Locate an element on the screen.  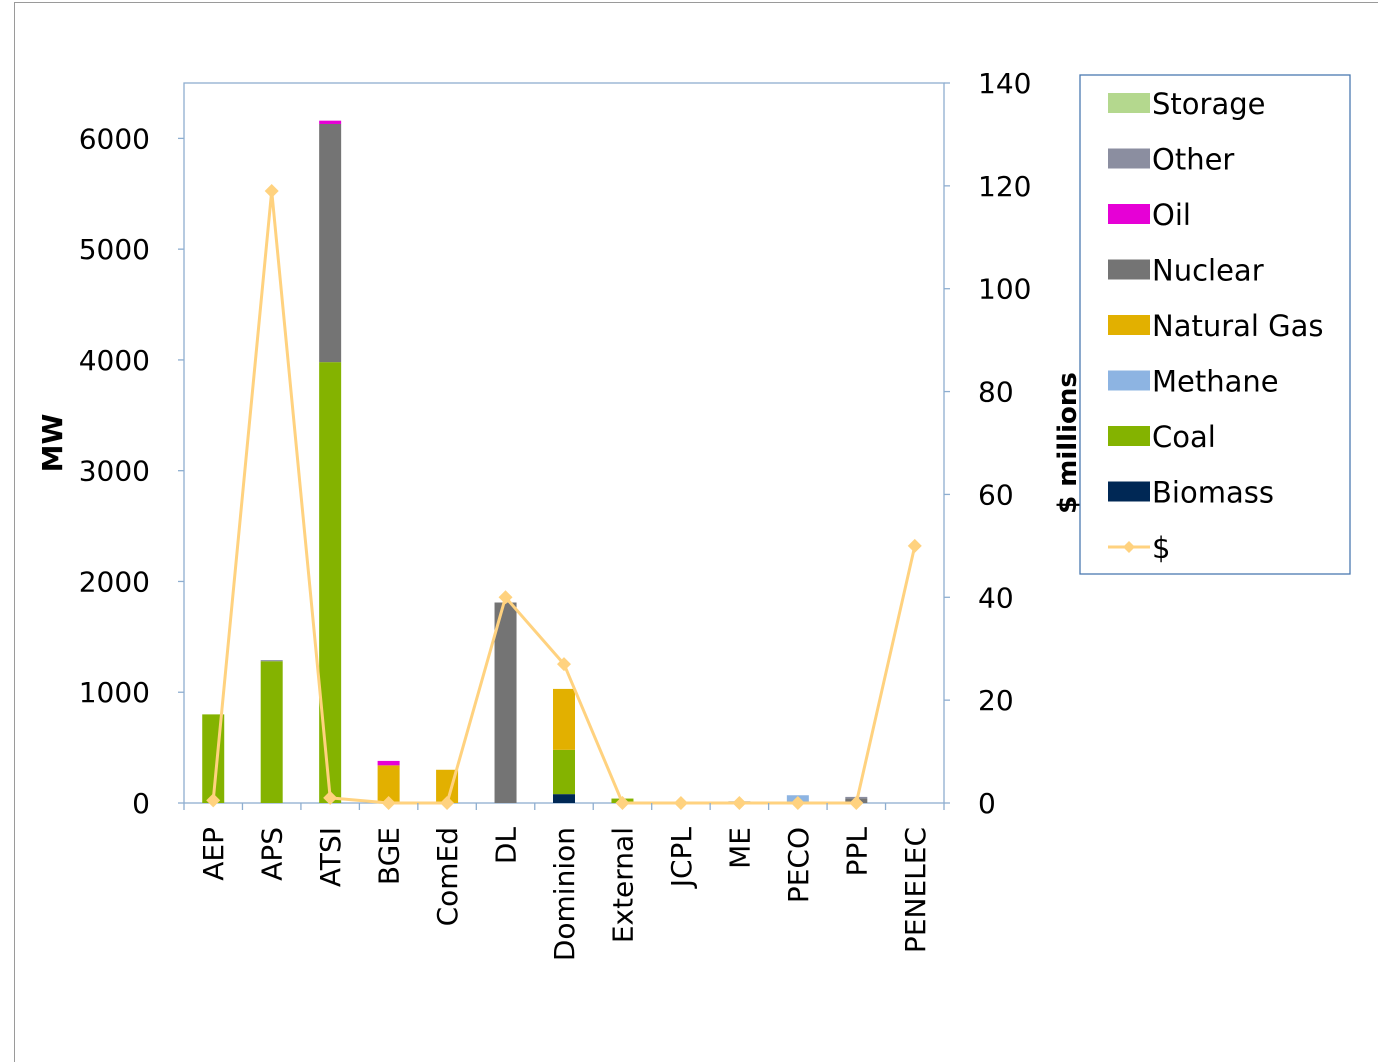
x-tick-label-external: External is located at coordinates (622, 885).